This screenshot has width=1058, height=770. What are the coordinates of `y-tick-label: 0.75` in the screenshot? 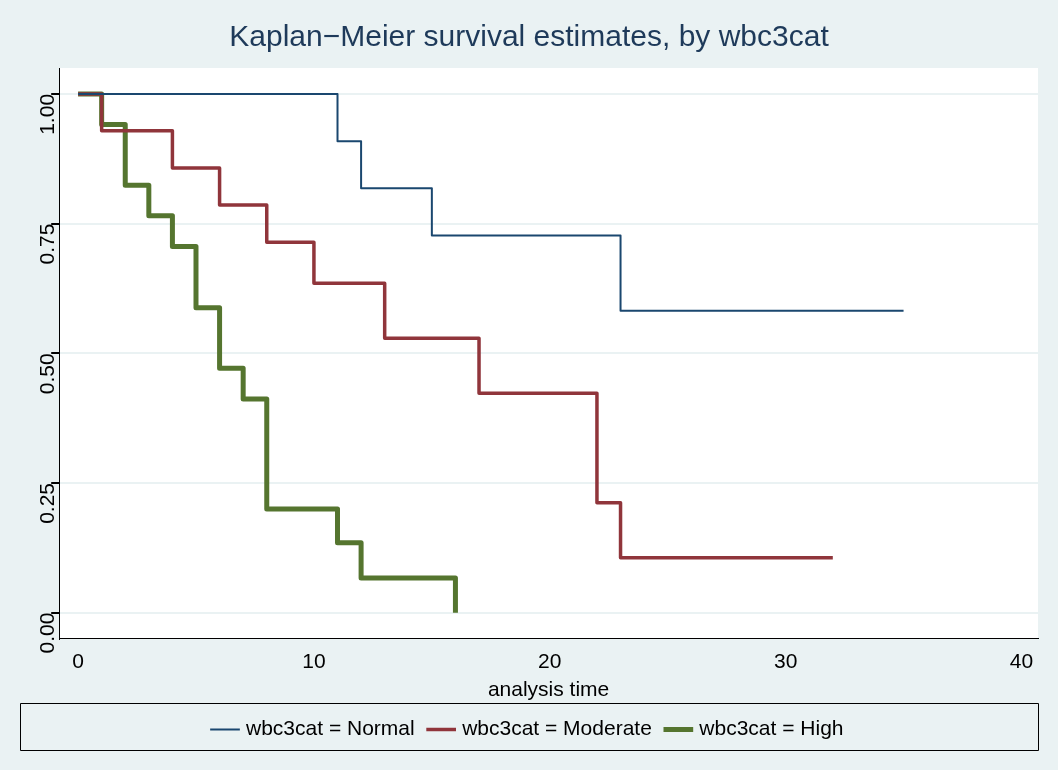 It's located at (46, 244).